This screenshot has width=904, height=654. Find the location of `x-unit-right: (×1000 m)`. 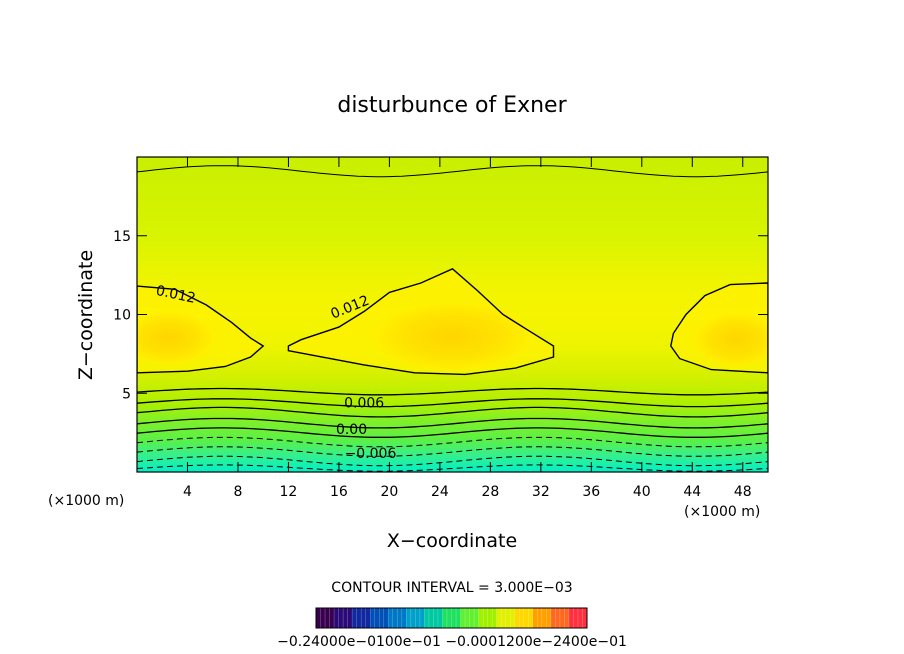

x-unit-right: (×1000 m) is located at coordinates (722, 512).